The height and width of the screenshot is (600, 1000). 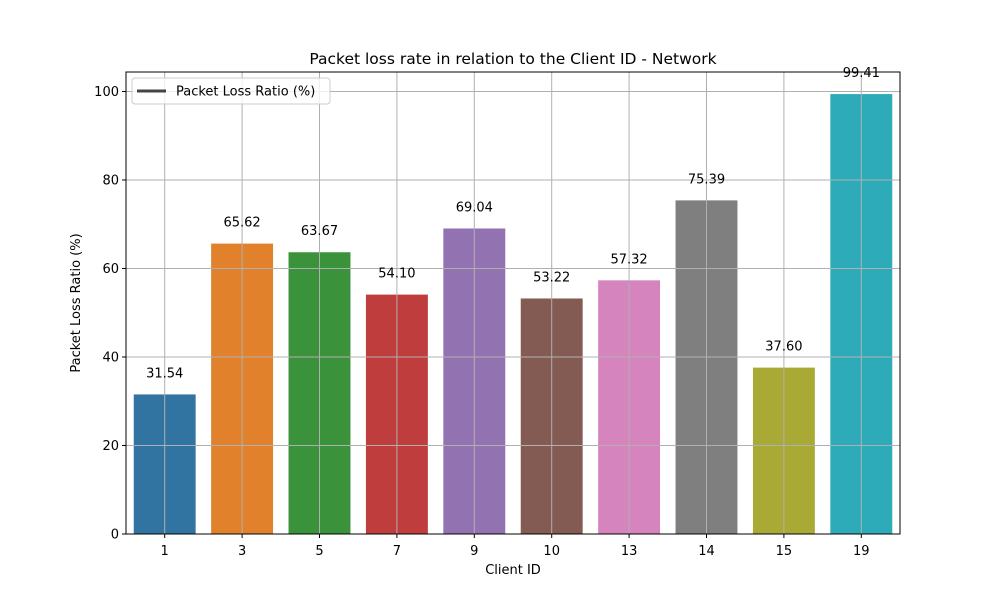 I want to click on x-axis: 1 3 5 7 9 10 13 14 15 19, so click(x=515, y=546).